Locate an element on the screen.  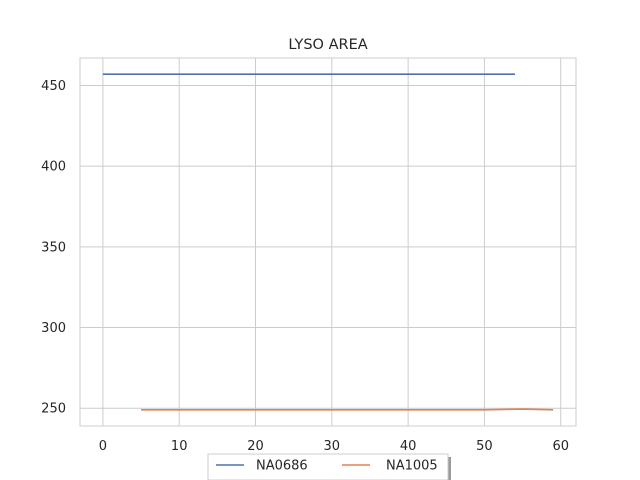
legend: NA0686 NA1005 is located at coordinates (329, 466).